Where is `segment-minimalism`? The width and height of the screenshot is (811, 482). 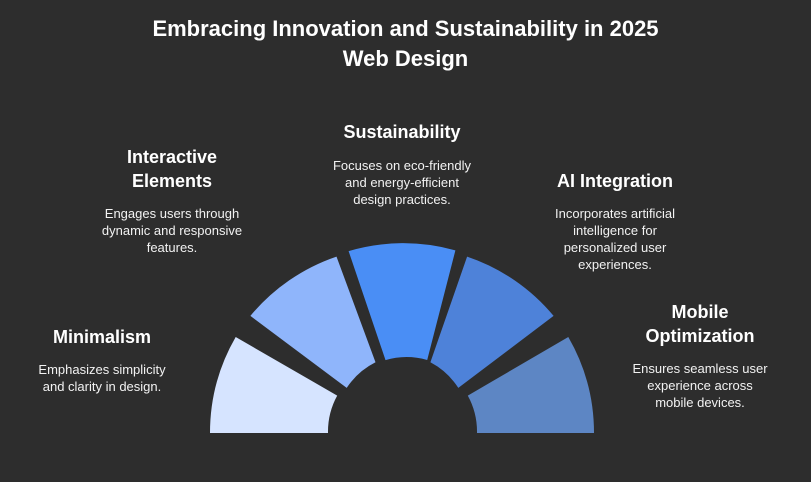
segment-minimalism is located at coordinates (274, 385).